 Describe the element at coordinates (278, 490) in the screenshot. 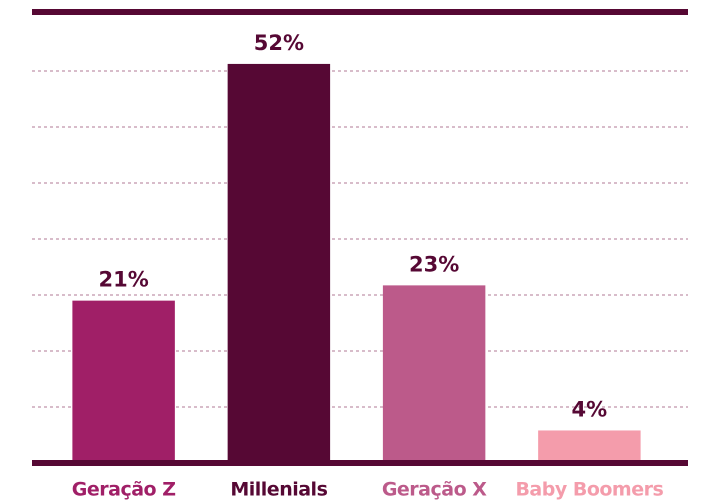

I see `x-tick-label: Millenials` at that location.